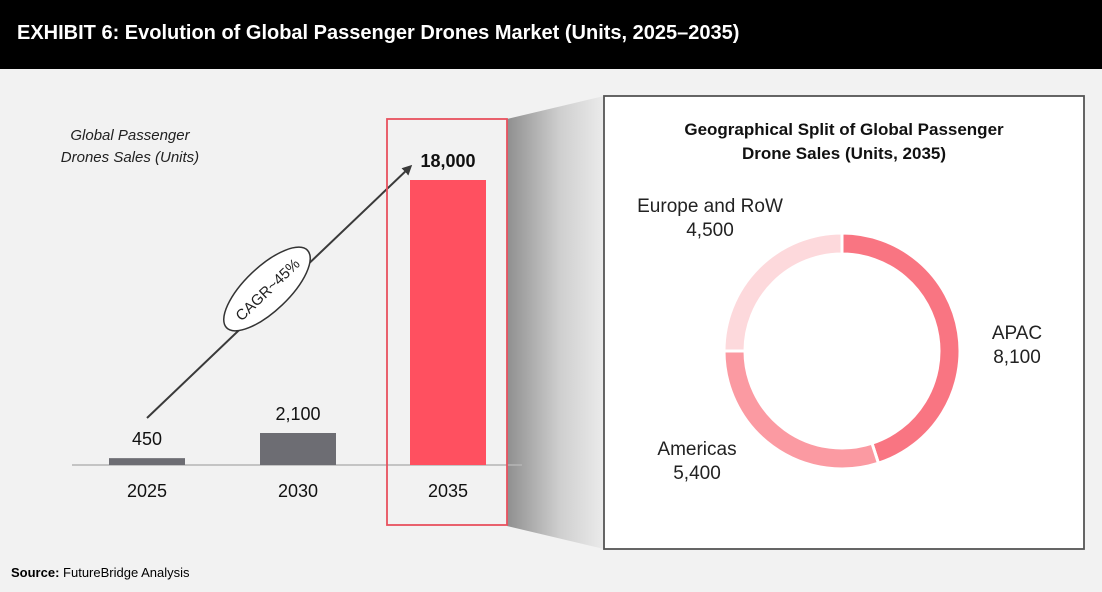 This screenshot has width=1102, height=592. Describe the element at coordinates (710, 206) in the screenshot. I see `slice-label-europe-row: Europe and RoW` at that location.